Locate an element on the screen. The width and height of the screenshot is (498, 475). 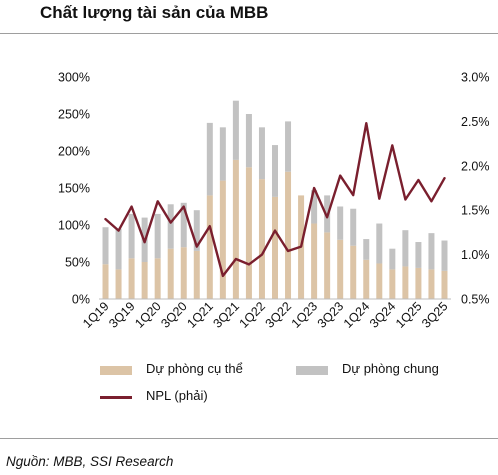
chart-title: Chất lượng tài sản của MBB is located at coordinates (154, 12).